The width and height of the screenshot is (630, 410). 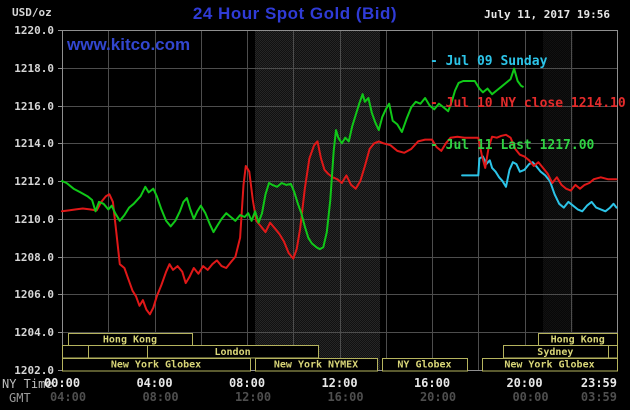 I want to click on y-tick-label: 1214.0, so click(x=34, y=144).